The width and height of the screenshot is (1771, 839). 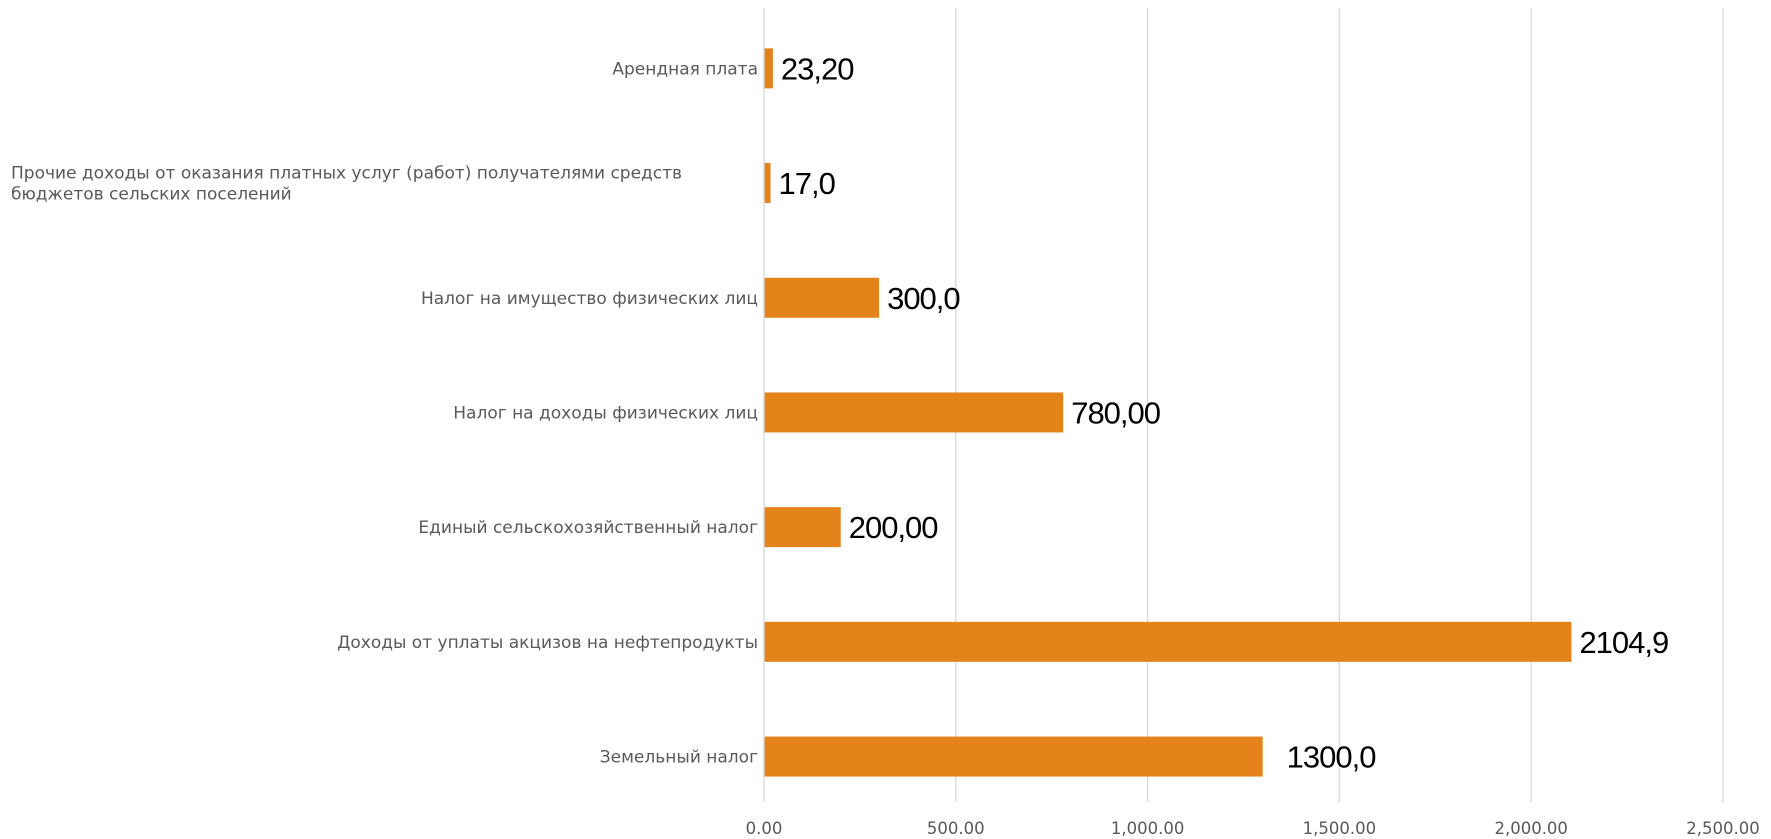 I want to click on category-label-line: бюджетов сельских поселений, so click(x=151, y=195).